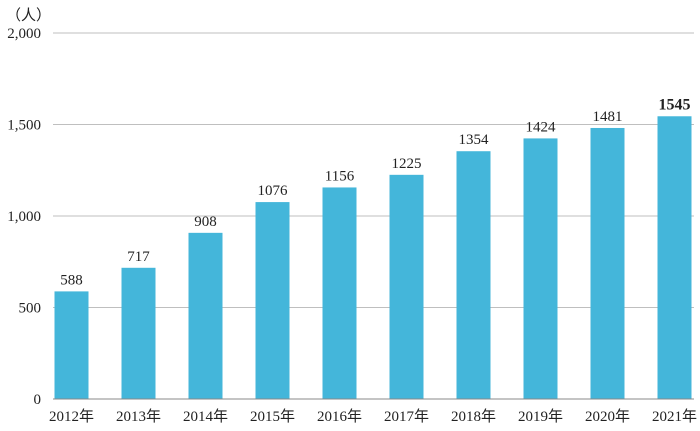 Image resolution: width=700 pixels, height=431 pixels. What do you see at coordinates (674, 257) in the screenshot?
I see `bar-2021年` at bounding box center [674, 257].